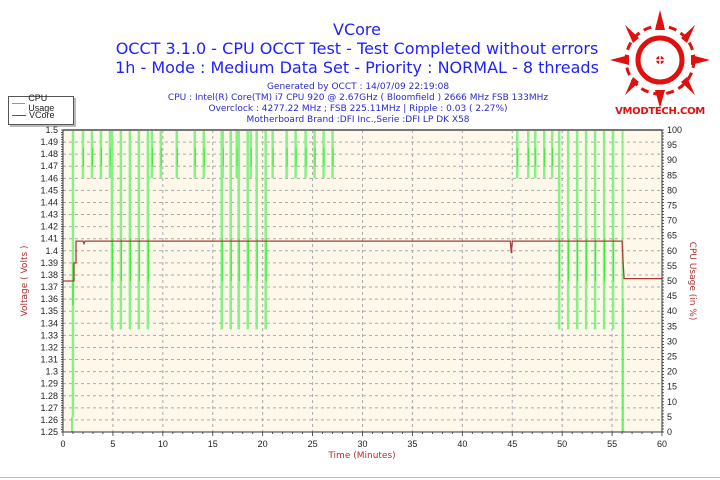 Image resolution: width=720 pixels, height=480 pixels. What do you see at coordinates (672, 251) in the screenshot?
I see `y2-tick-label: 60` at bounding box center [672, 251].